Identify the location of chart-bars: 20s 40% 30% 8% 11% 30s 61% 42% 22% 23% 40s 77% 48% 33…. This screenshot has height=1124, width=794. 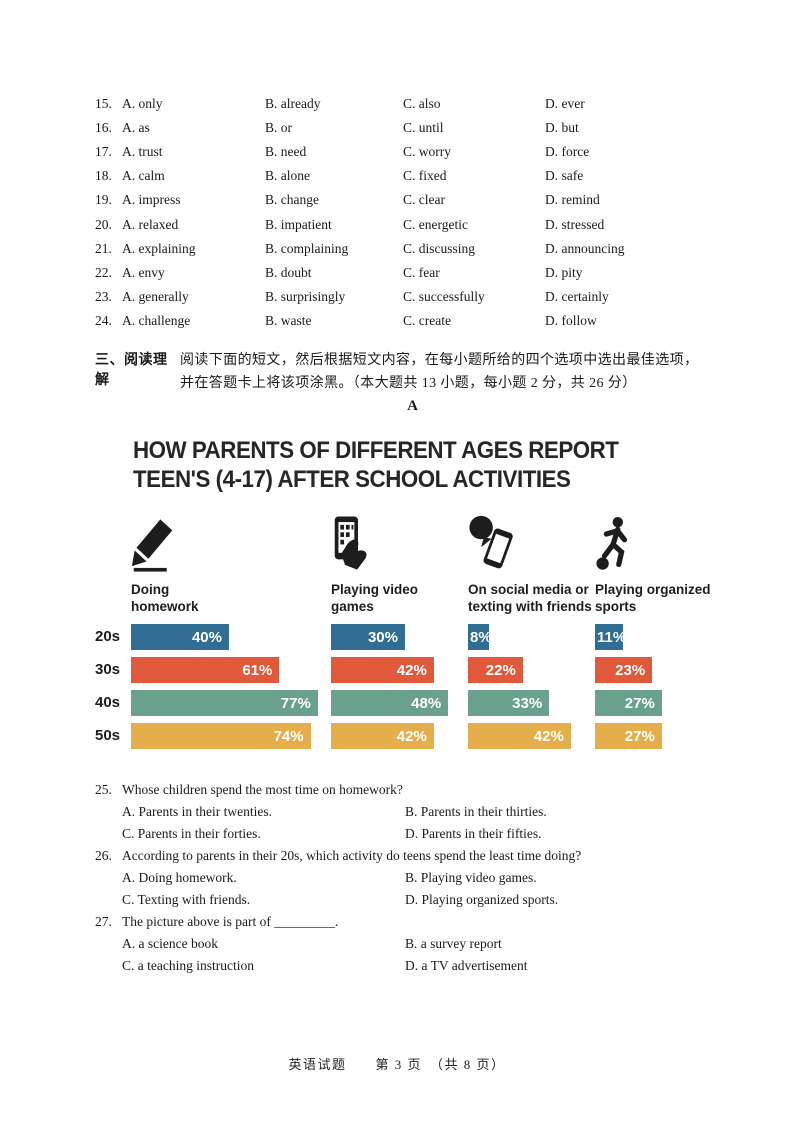
(410, 690).